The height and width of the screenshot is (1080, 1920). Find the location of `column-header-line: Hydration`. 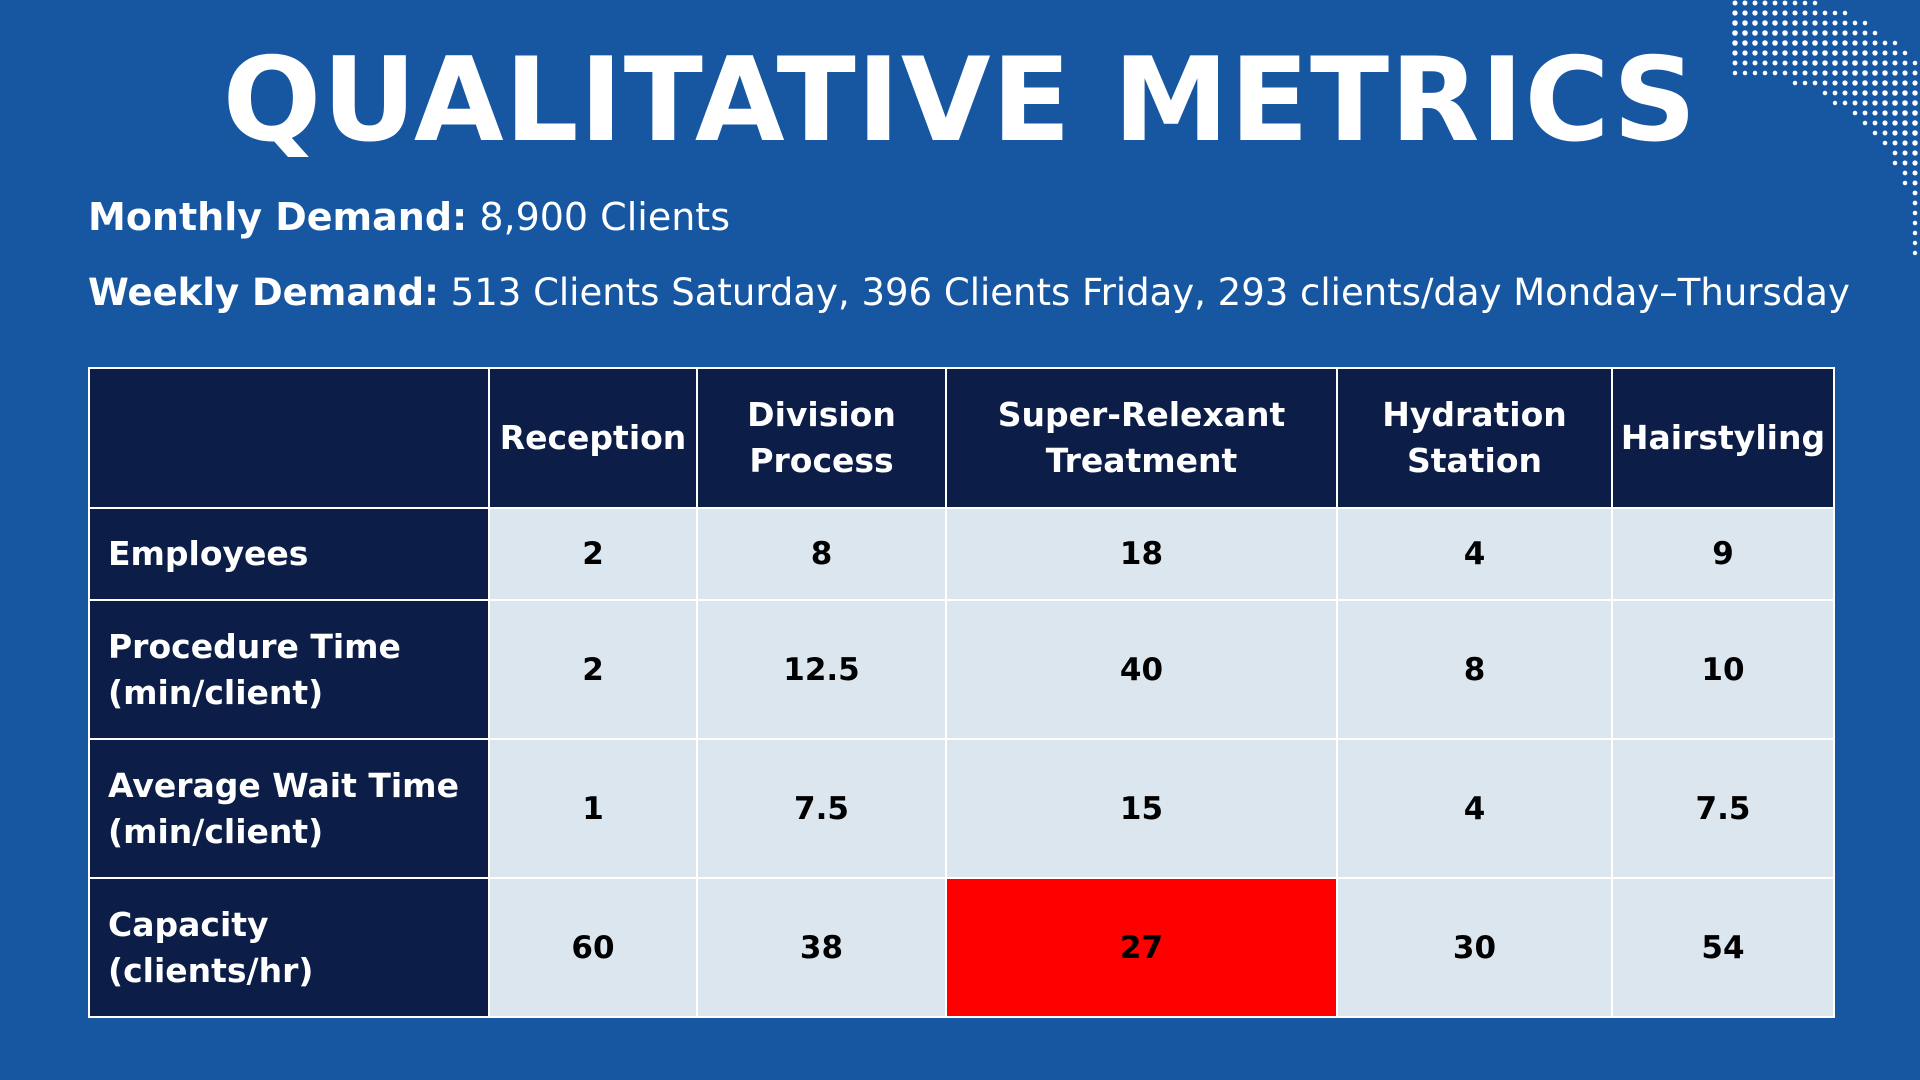

column-header-line: Hydration is located at coordinates (1474, 414).